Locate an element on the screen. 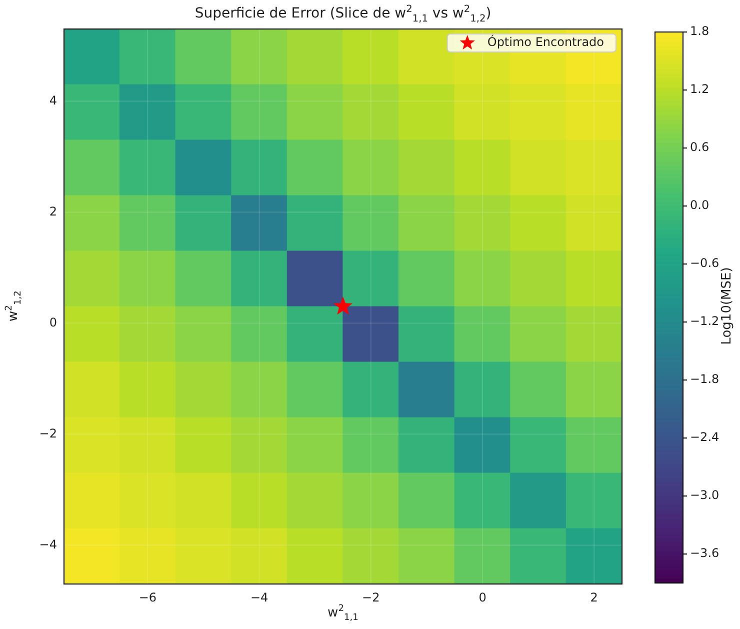 Image resolution: width=740 pixels, height=629 pixels. y-tick-label: 0 is located at coordinates (53, 322).